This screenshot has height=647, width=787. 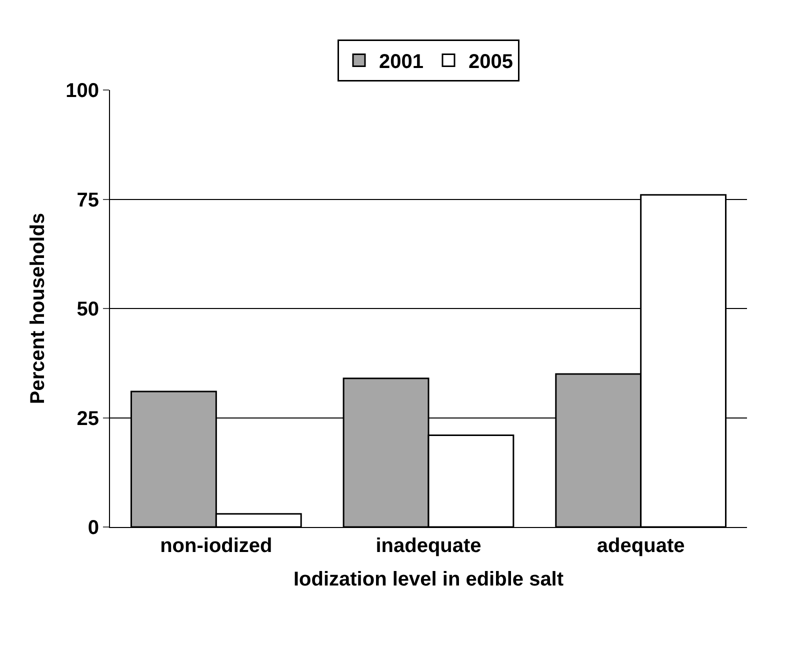 I want to click on x-tick-label: non-iodized, so click(x=216, y=546).